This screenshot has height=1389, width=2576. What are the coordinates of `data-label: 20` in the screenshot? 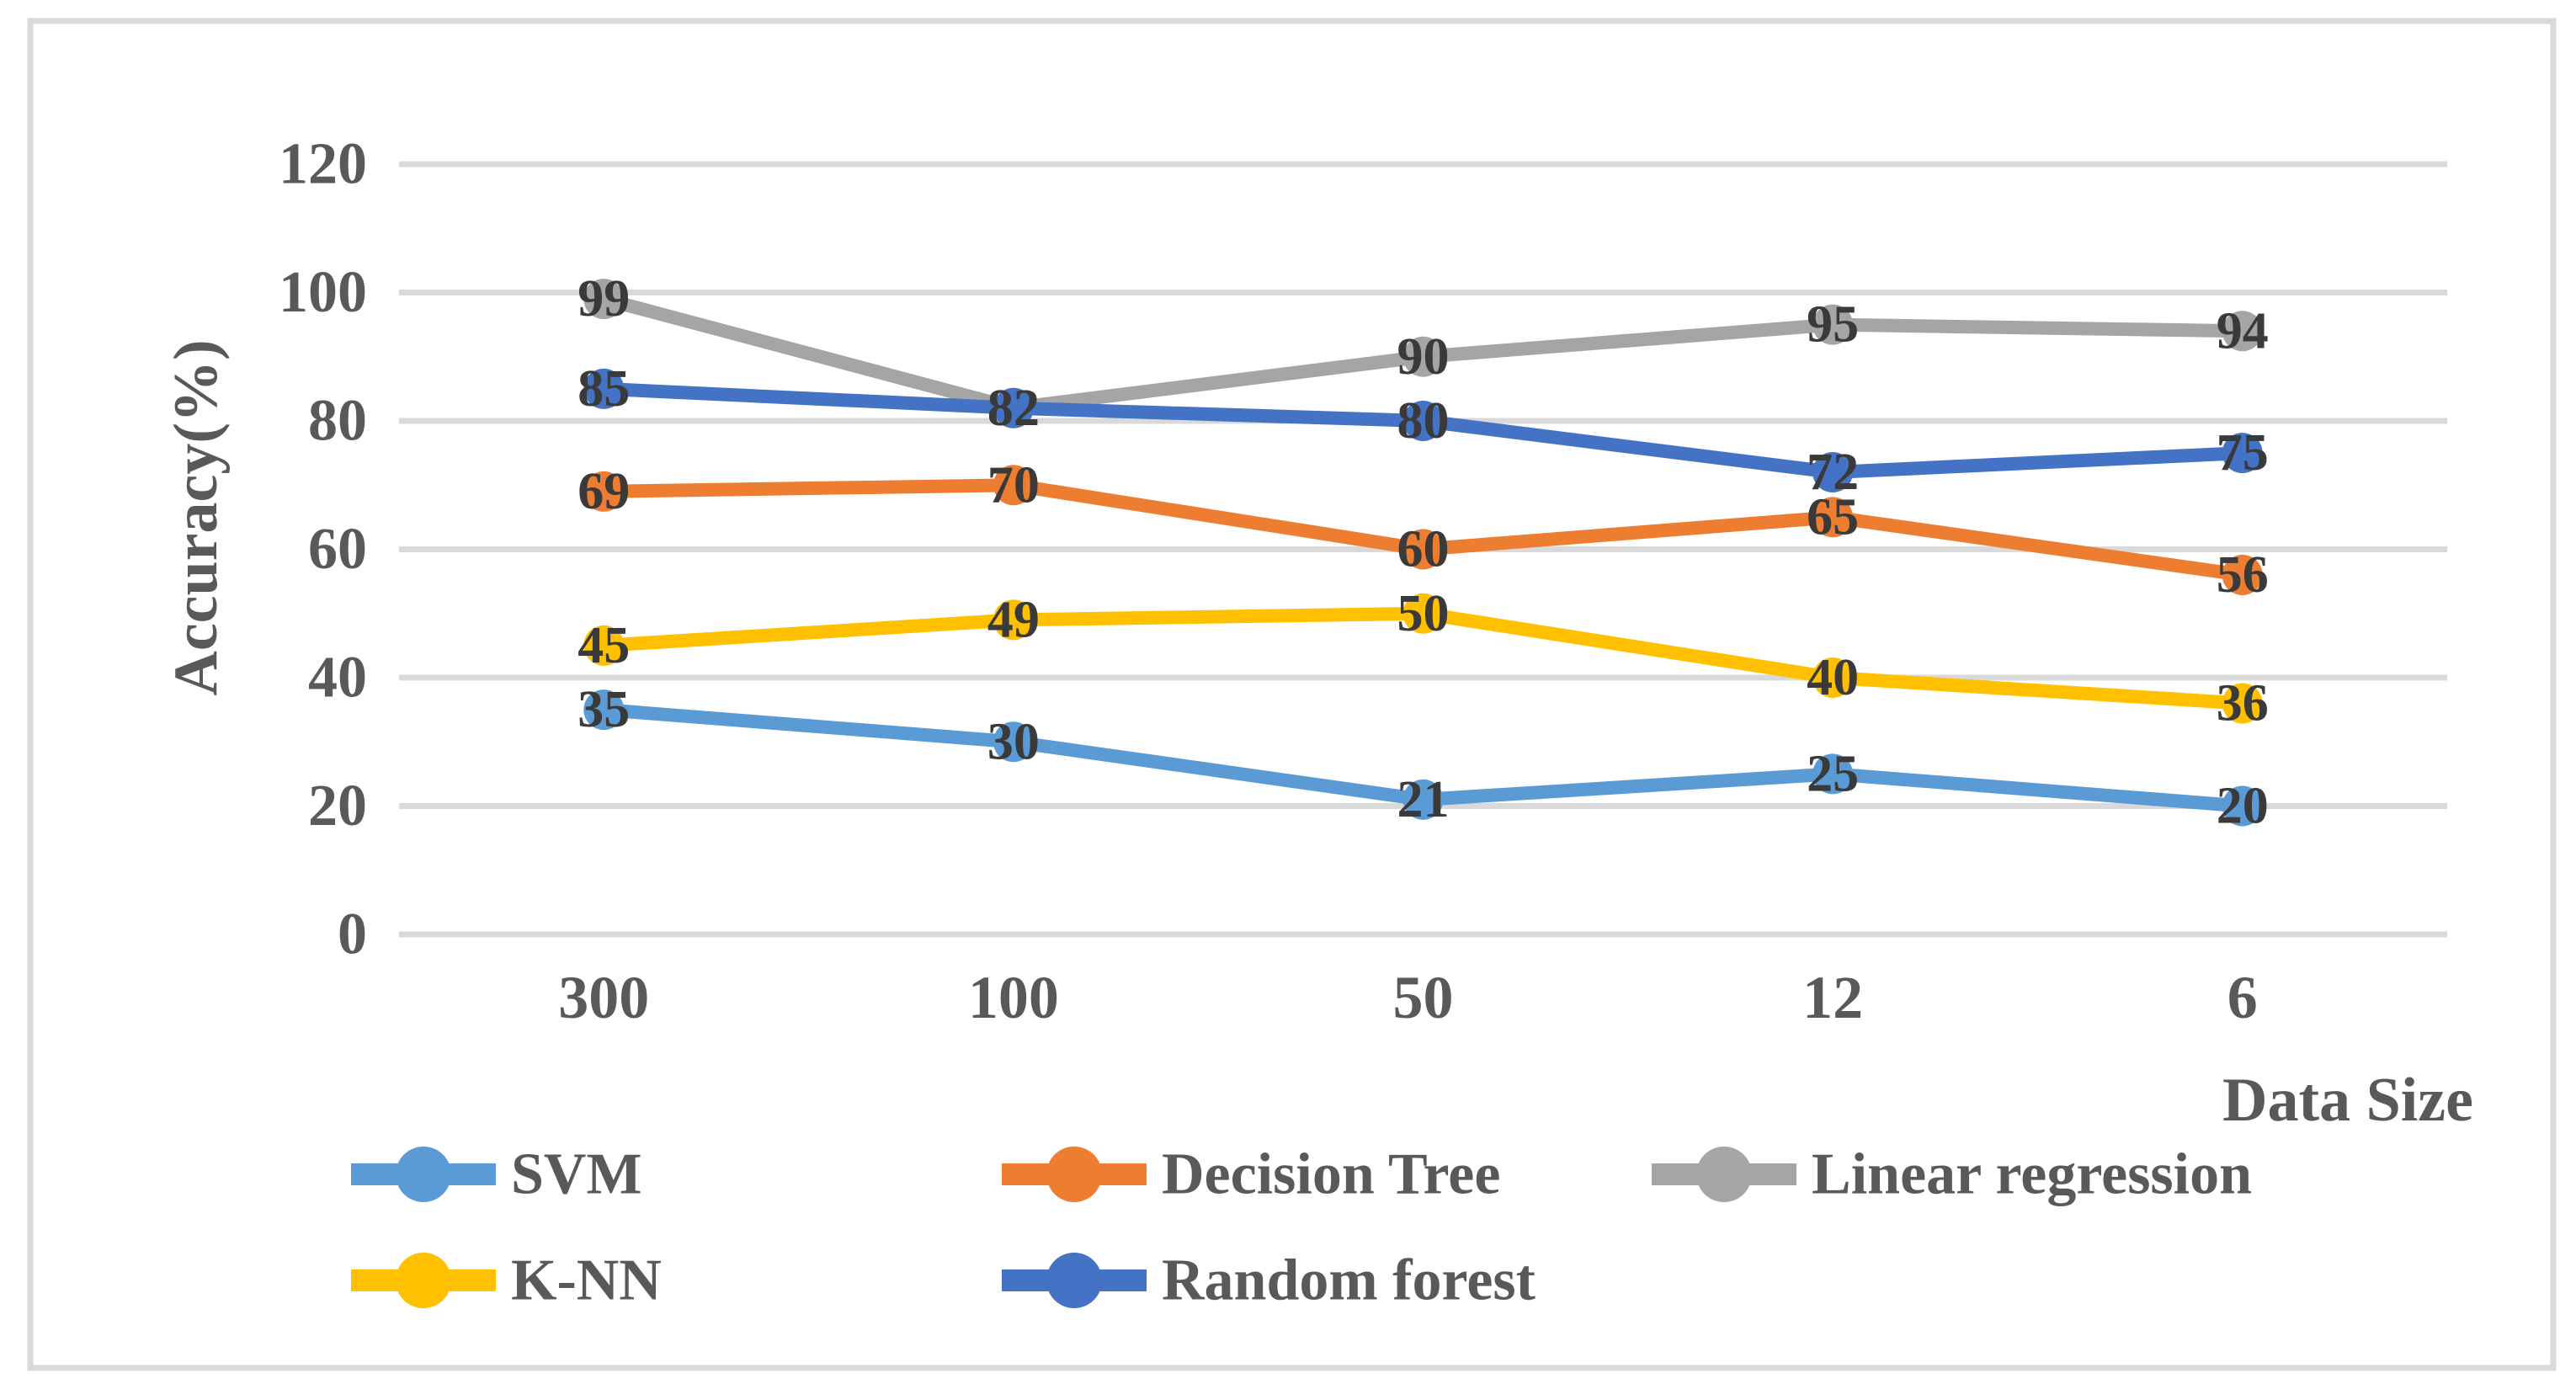 It's located at (2243, 806).